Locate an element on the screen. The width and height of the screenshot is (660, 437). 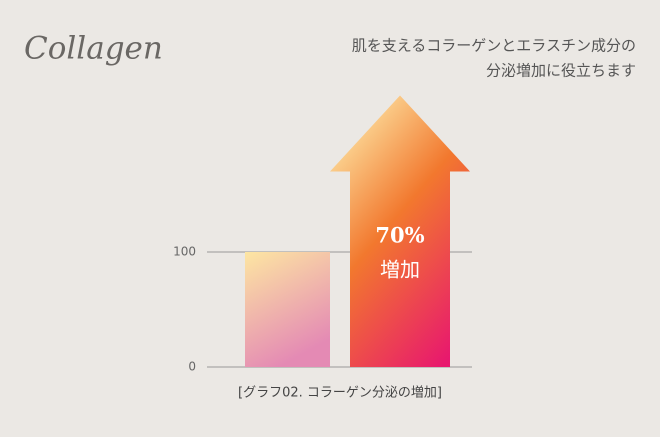
bar is located at coordinates (287, 309).